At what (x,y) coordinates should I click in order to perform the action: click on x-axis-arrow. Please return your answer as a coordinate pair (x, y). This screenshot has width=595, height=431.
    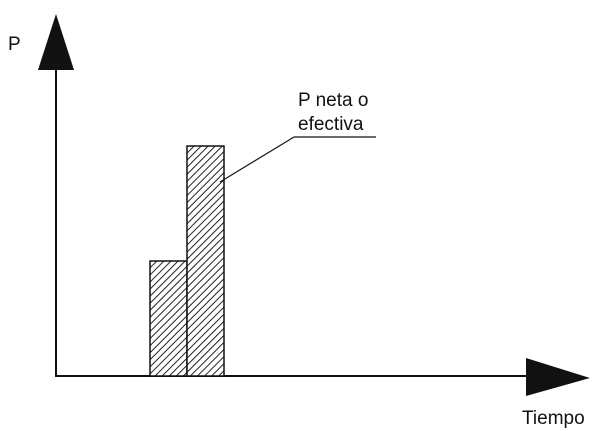
    Looking at the image, I should click on (558, 377).